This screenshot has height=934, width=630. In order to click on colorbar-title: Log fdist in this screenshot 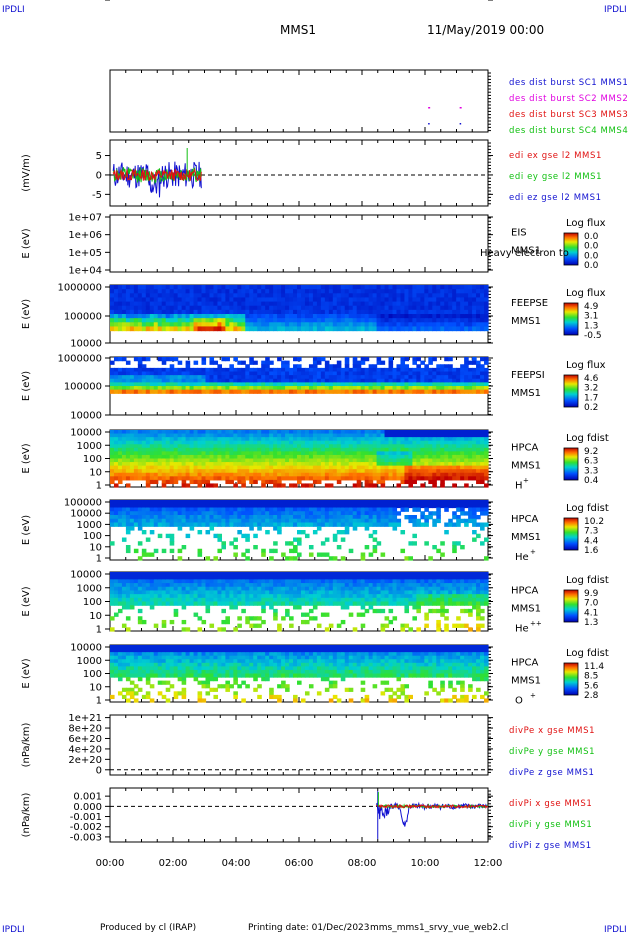, I will do `click(587, 438)`.